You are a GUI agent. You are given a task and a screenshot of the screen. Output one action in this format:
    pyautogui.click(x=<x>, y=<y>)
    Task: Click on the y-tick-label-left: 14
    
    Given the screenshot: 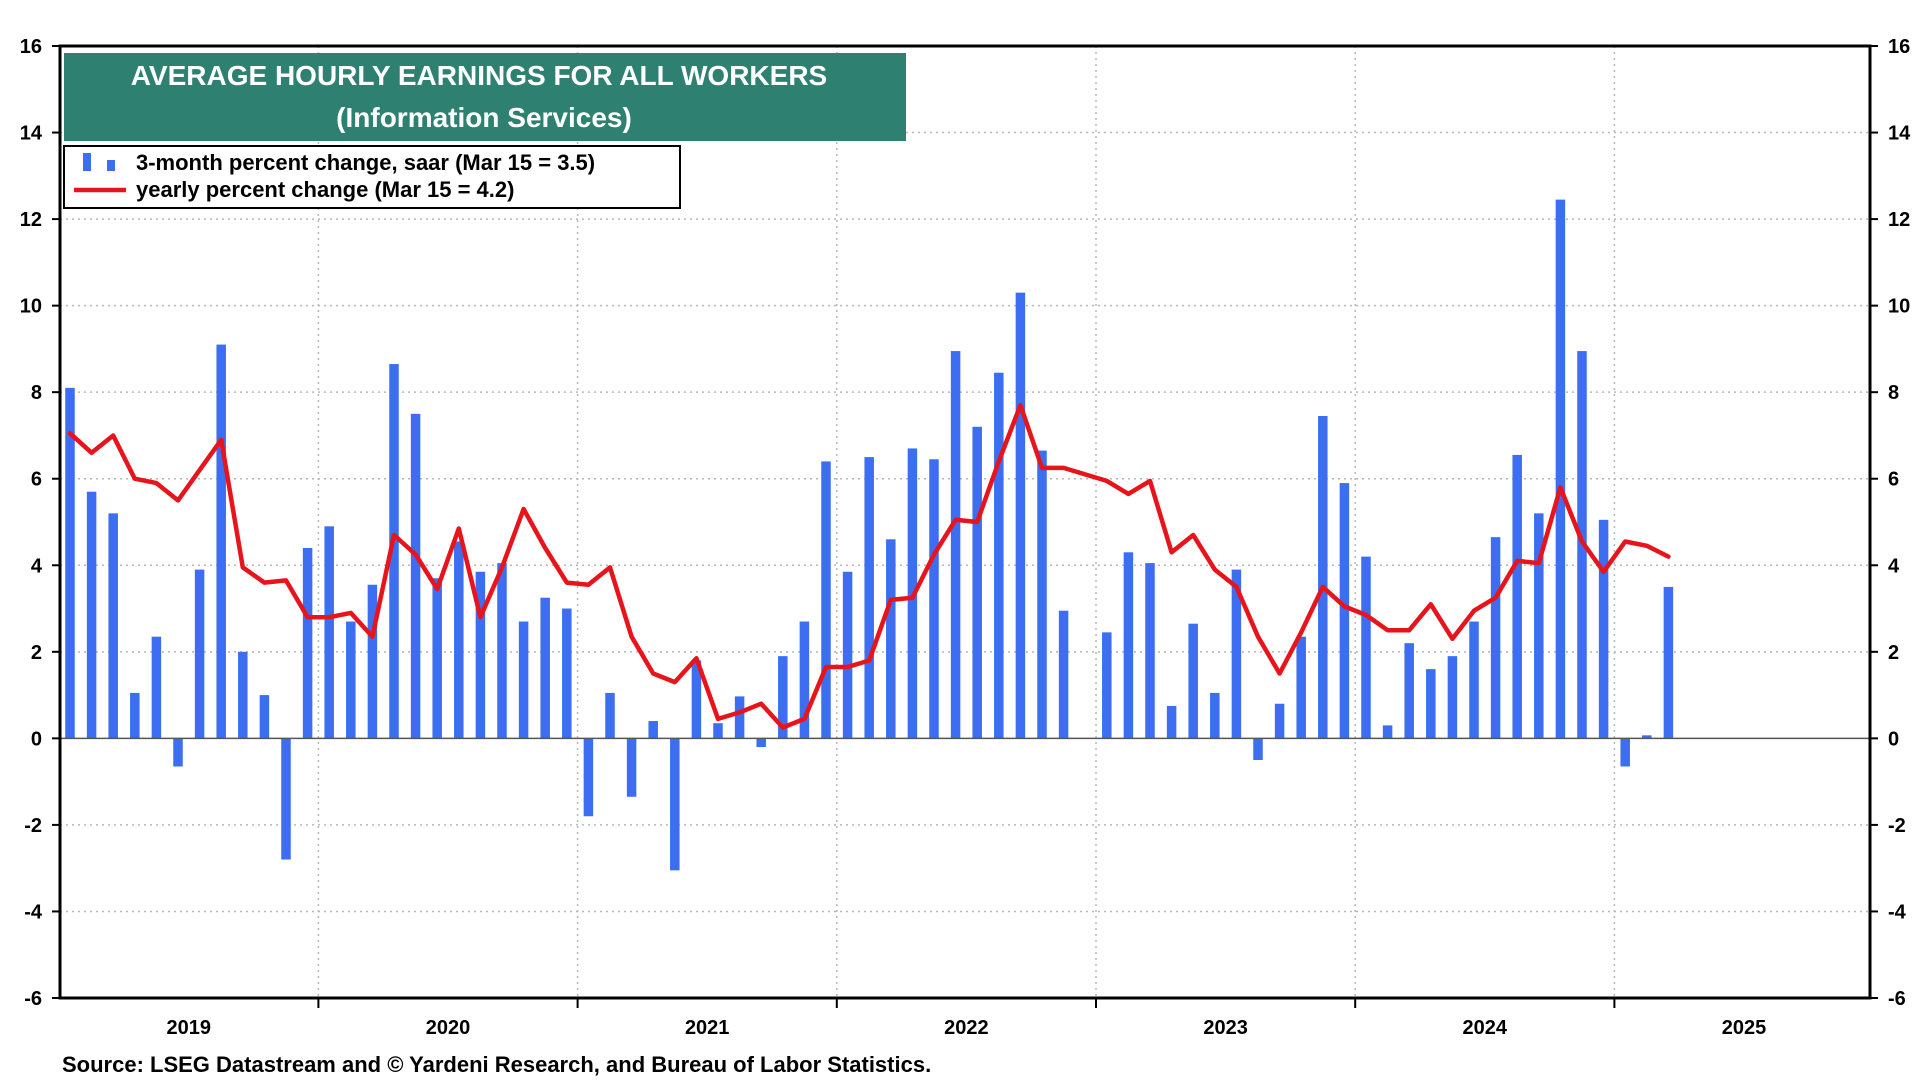 What is the action you would take?
    pyautogui.click(x=31, y=134)
    